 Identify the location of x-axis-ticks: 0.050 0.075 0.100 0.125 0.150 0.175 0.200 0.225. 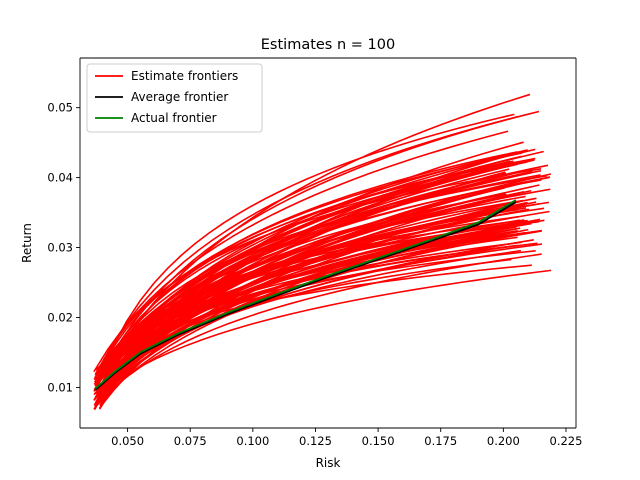
(346, 438).